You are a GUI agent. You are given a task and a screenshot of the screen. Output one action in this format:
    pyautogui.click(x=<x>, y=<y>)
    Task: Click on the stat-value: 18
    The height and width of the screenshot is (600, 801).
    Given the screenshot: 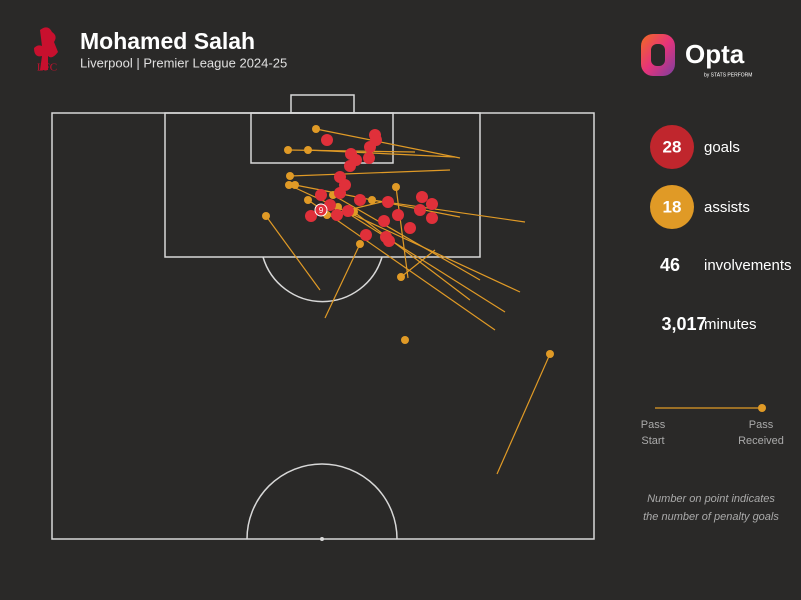 What is the action you would take?
    pyautogui.click(x=672, y=206)
    